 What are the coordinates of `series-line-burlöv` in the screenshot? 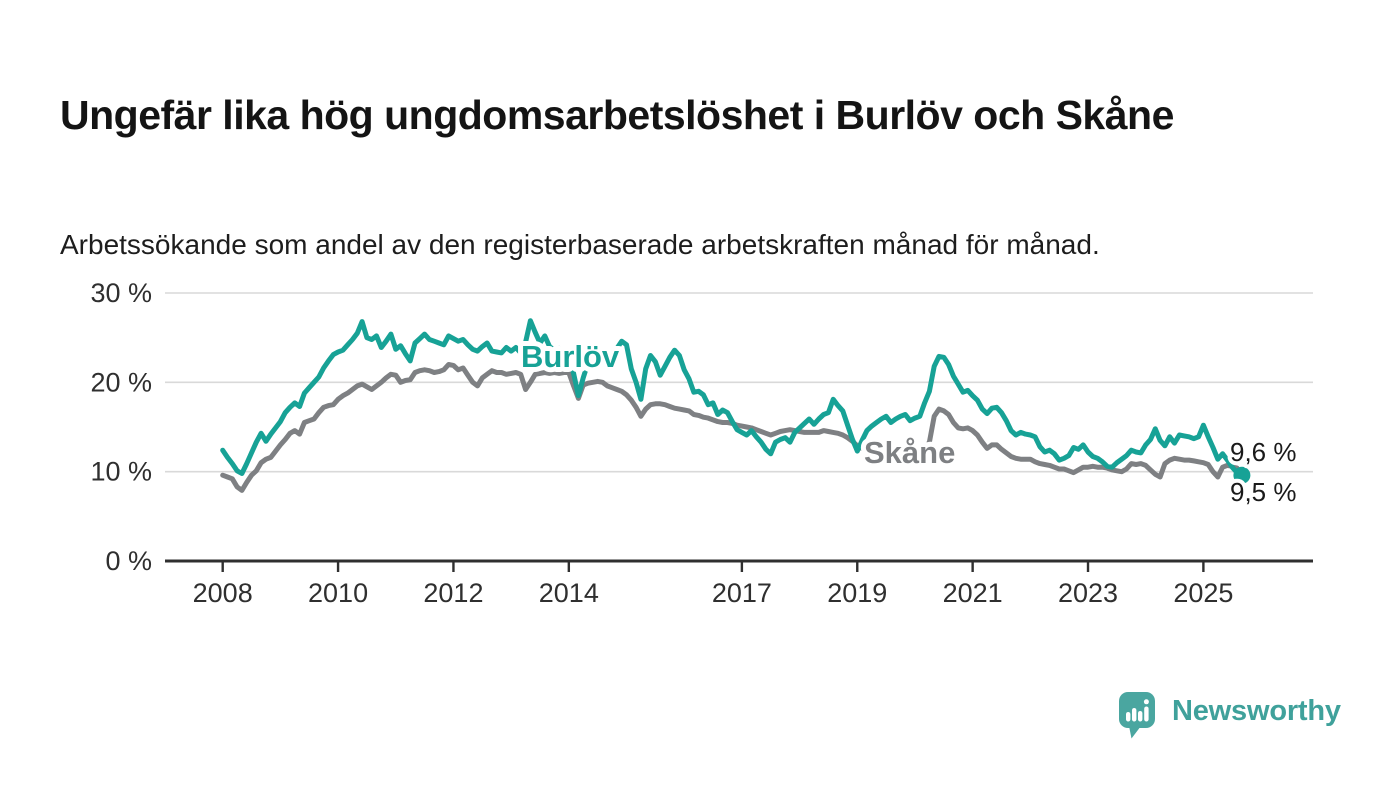 It's located at (732, 398).